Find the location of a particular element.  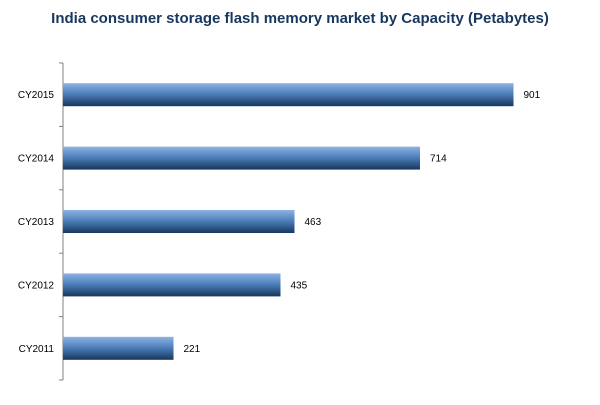

bar-cy2011 is located at coordinates (118, 348).